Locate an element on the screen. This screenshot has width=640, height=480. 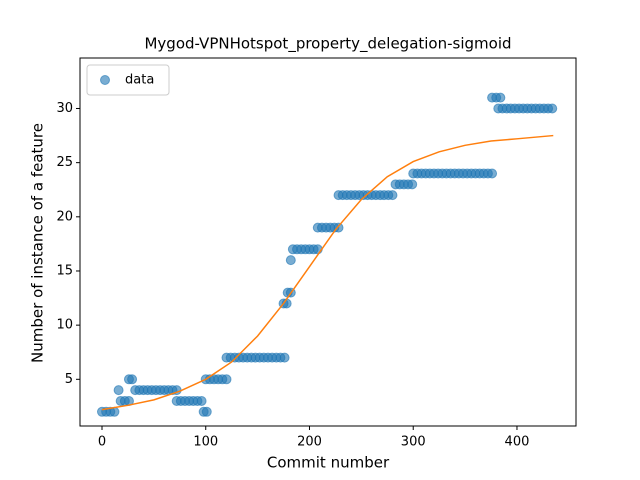
y-tick-label: 20 is located at coordinates (64, 216).